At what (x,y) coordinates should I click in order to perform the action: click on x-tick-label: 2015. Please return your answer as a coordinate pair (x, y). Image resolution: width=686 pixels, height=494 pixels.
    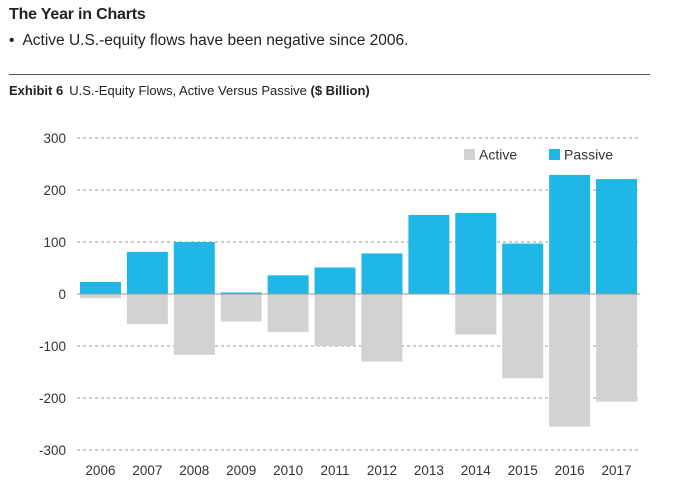
    Looking at the image, I should click on (523, 470).